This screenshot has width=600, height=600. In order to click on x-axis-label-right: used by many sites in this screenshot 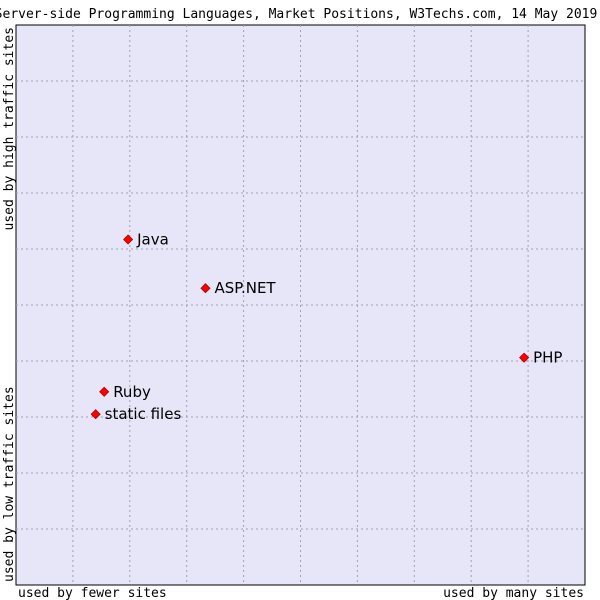, I will do `click(513, 593)`.